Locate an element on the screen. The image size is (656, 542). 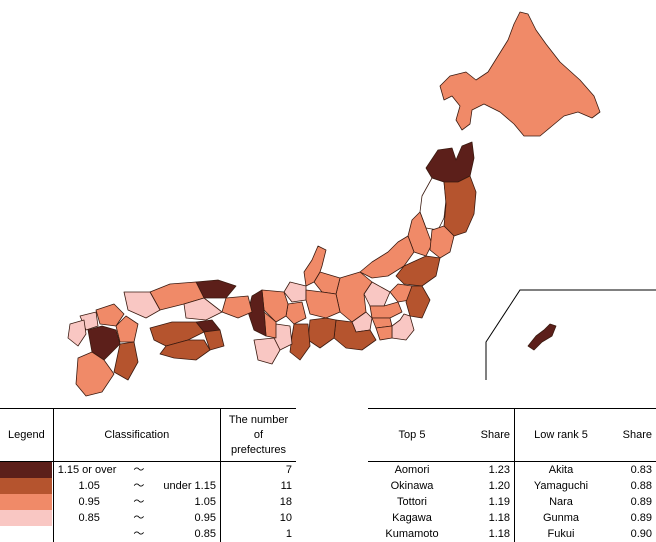
legend-row: 〜 0.85 1 is located at coordinates (148, 534).